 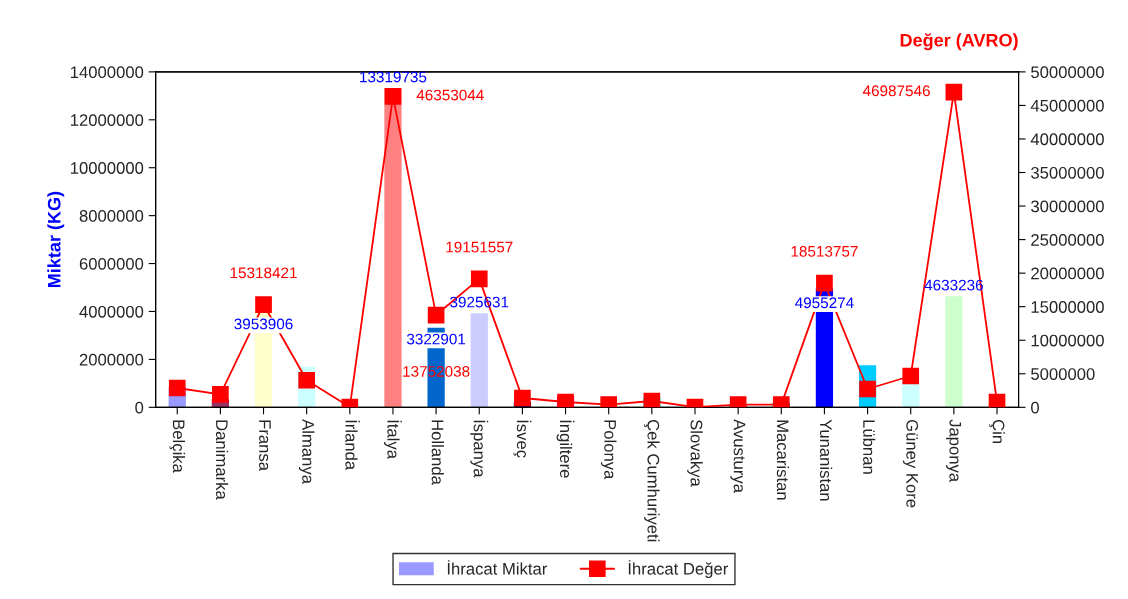 What do you see at coordinates (824, 251) in the screenshot?
I see `data-label: 18513757` at bounding box center [824, 251].